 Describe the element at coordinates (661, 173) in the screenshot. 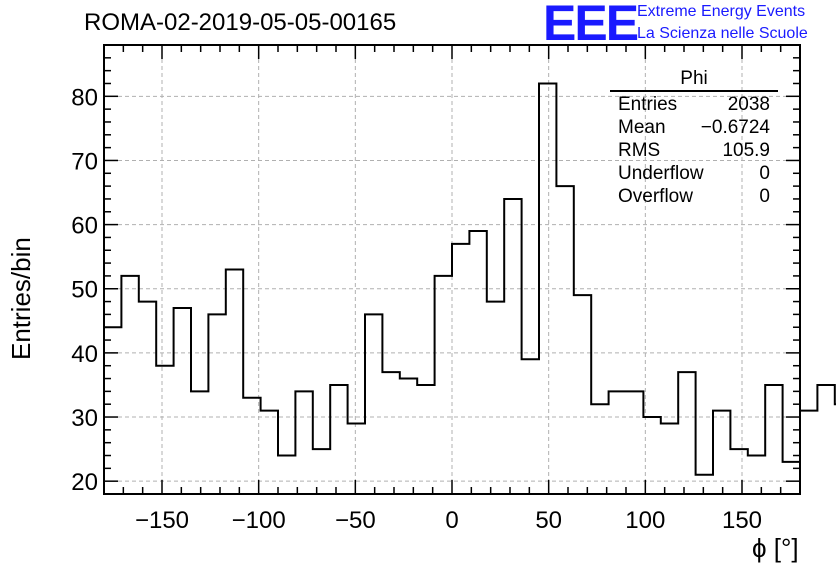

I see `stats-label: Underflow` at that location.